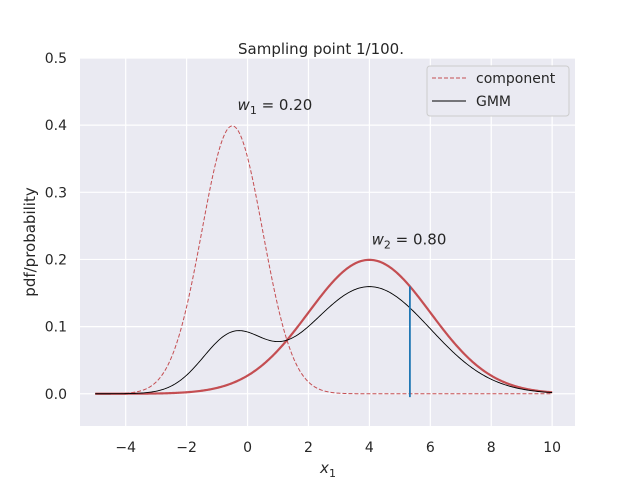 This screenshot has height=480, width=640. I want to click on y-tick-label: 0.5, so click(56, 59).